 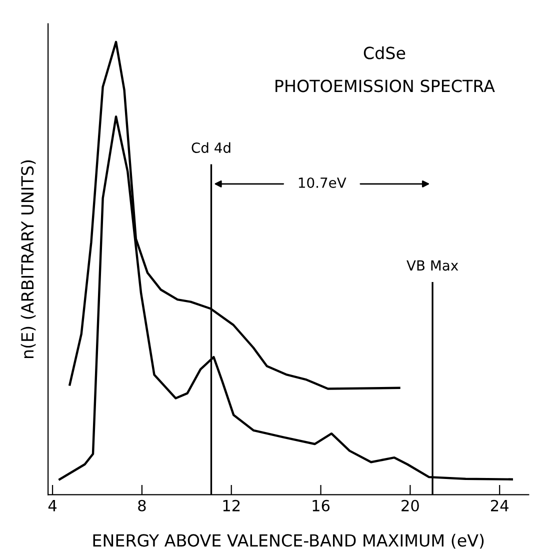 What do you see at coordinates (321, 506) in the screenshot?
I see `x-tick-label: 16` at bounding box center [321, 506].